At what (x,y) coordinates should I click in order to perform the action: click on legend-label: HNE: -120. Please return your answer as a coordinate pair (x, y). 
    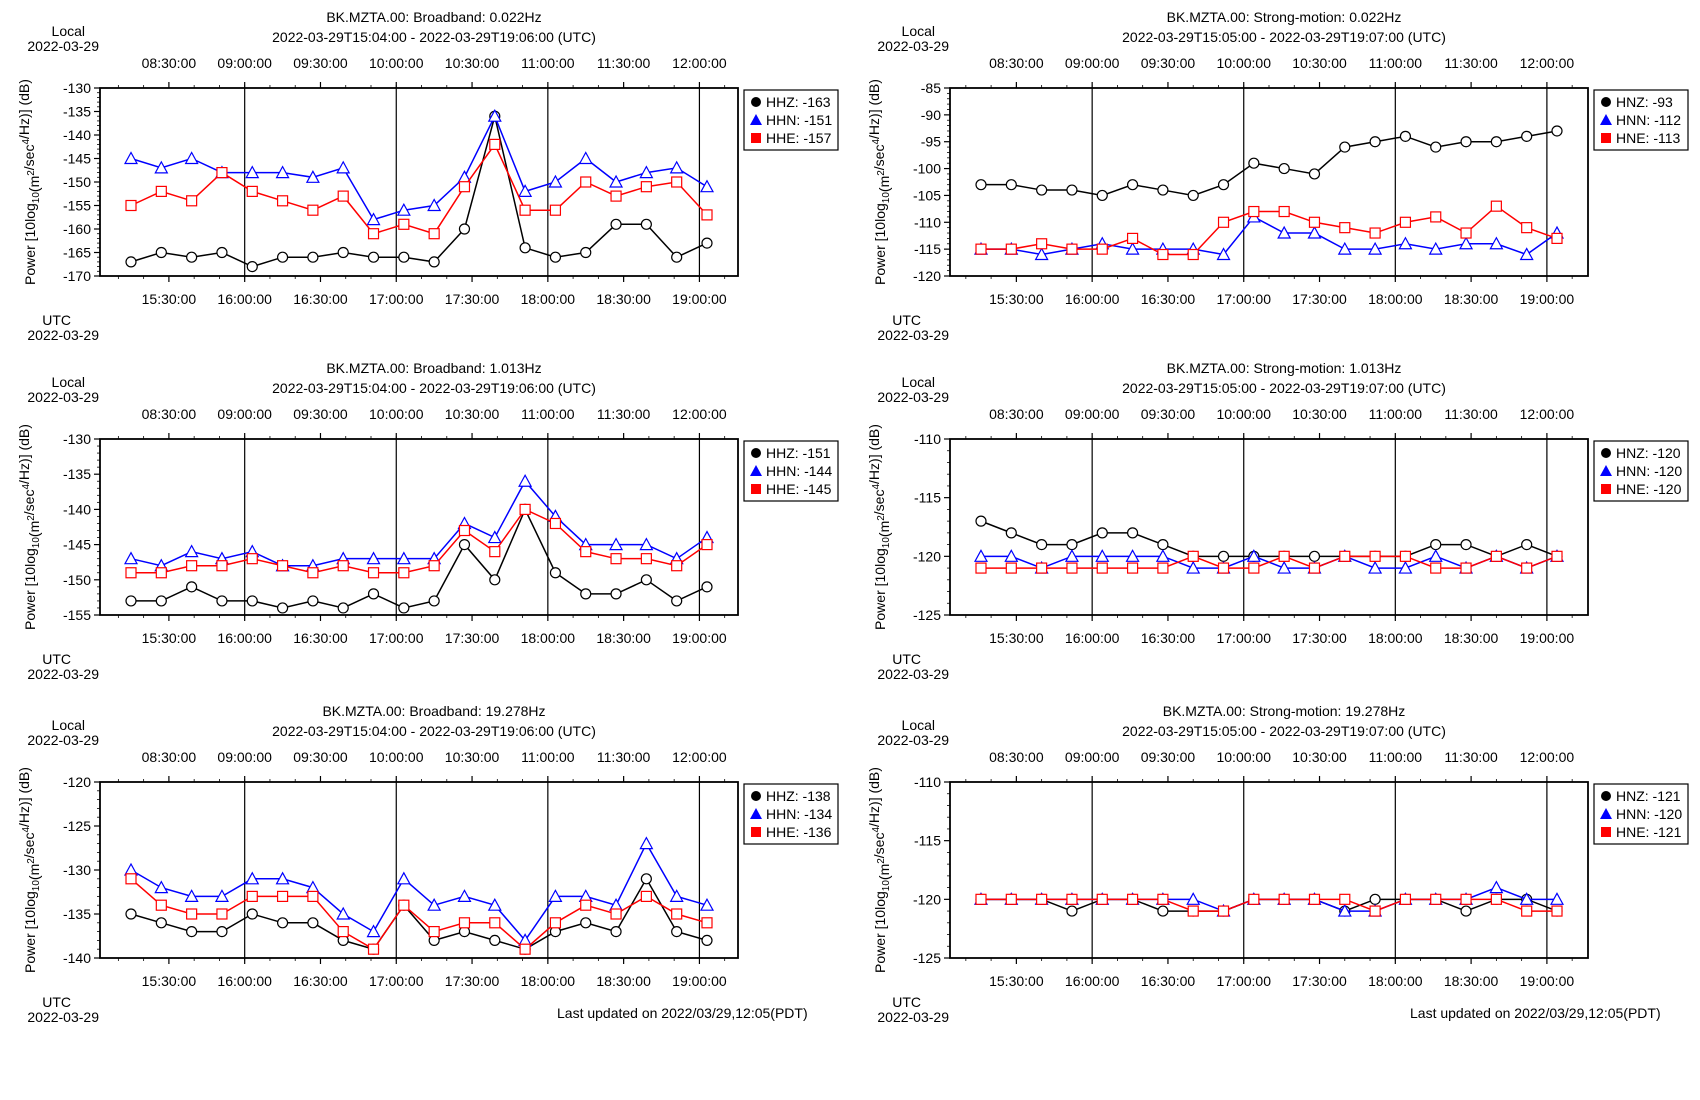
    Looking at the image, I should click on (1649, 489).